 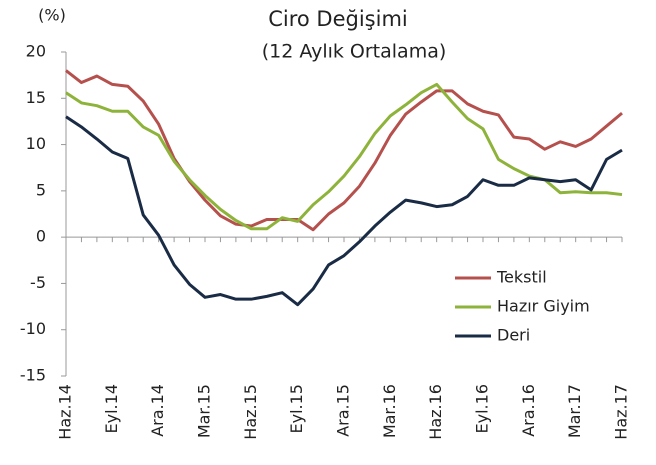 What do you see at coordinates (543, 306) in the screenshot?
I see `legend-label: Hazır Giyim` at bounding box center [543, 306].